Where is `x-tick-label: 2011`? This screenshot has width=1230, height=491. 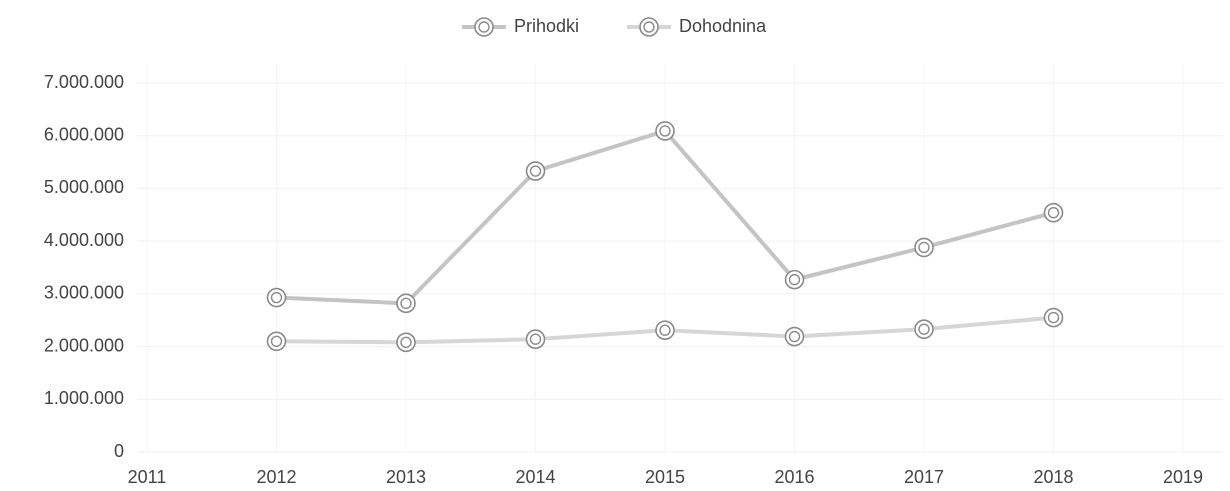 x-tick-label: 2011 is located at coordinates (147, 477).